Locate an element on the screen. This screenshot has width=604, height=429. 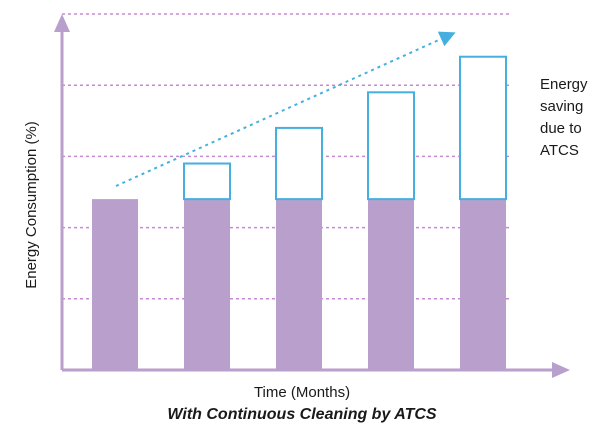
annotation-line: Energy is located at coordinates (564, 84).